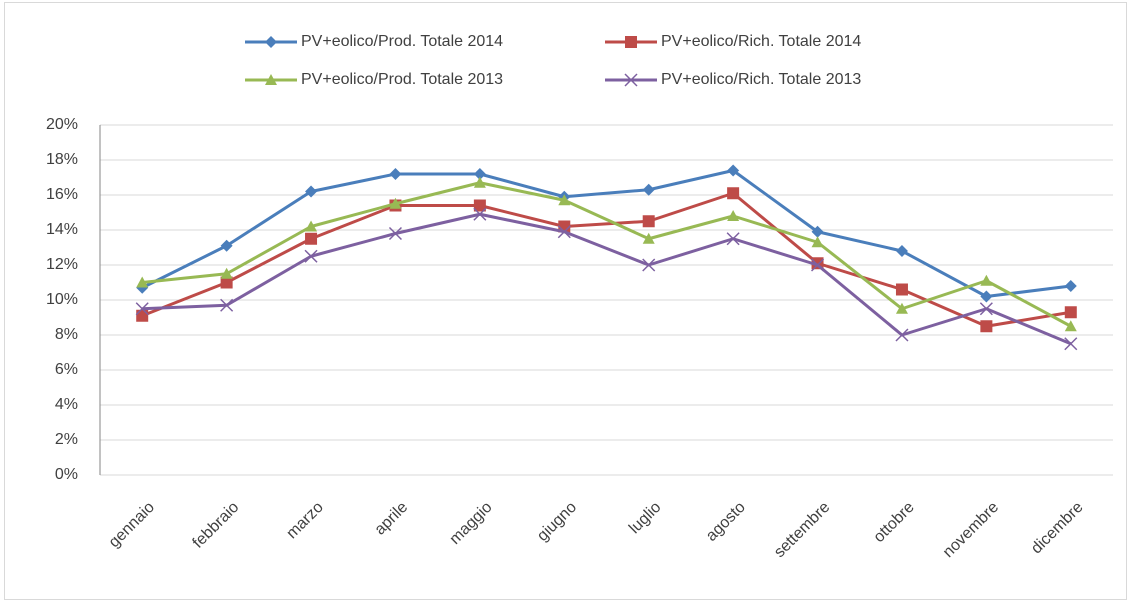 The image size is (1130, 604). Describe the element at coordinates (66, 334) in the screenshot. I see `y-tick-label: 8%` at that location.